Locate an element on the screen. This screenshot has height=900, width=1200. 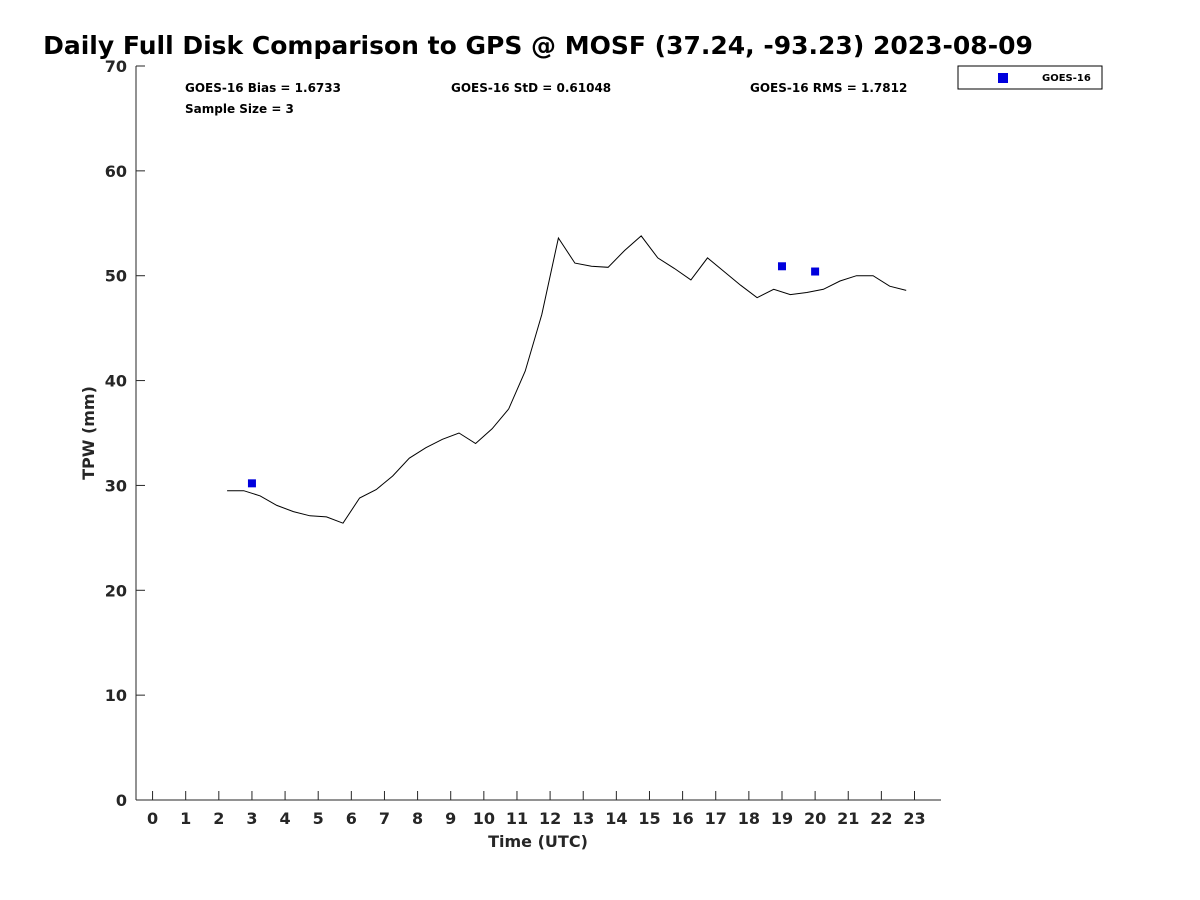
x-tick-label: 14 is located at coordinates (616, 818).